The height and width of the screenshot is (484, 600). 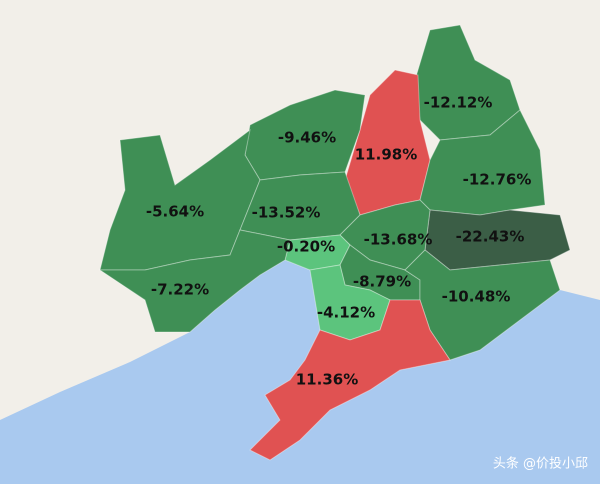 I want to click on region-label: -13.52%, so click(x=286, y=213).